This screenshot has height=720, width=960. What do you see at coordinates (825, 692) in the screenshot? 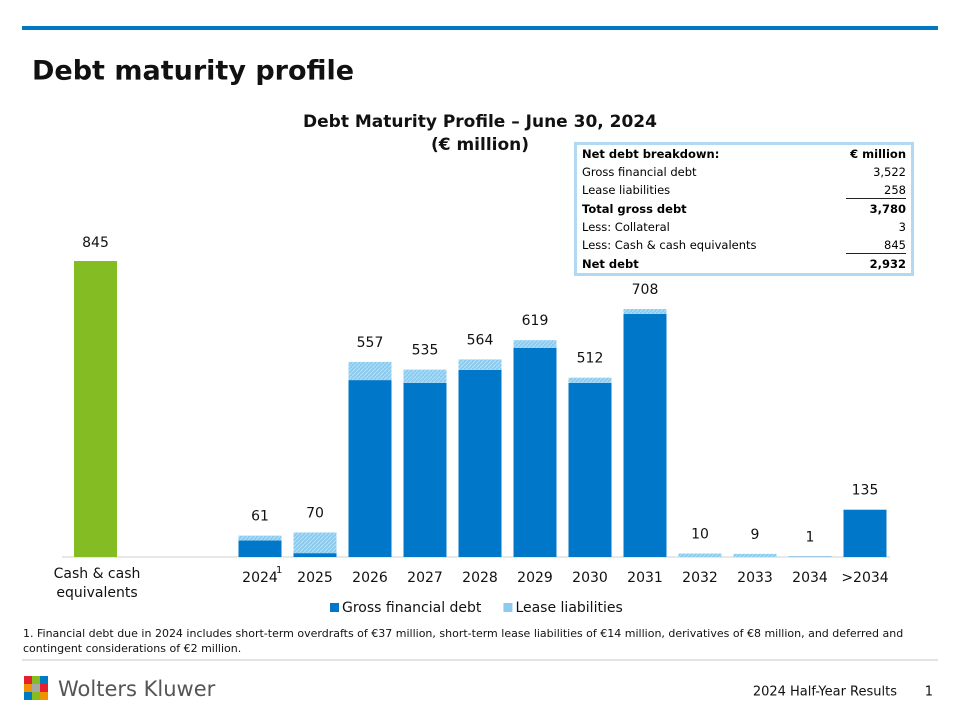
I see `footer-text: 2024 Half-Year Results` at bounding box center [825, 692].